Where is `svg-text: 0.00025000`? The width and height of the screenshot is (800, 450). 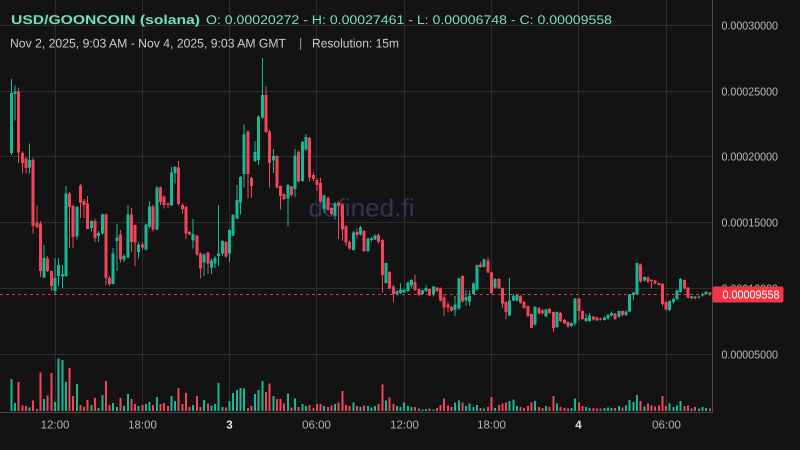
svg-text: 0.00025000 is located at coordinates (750, 93).